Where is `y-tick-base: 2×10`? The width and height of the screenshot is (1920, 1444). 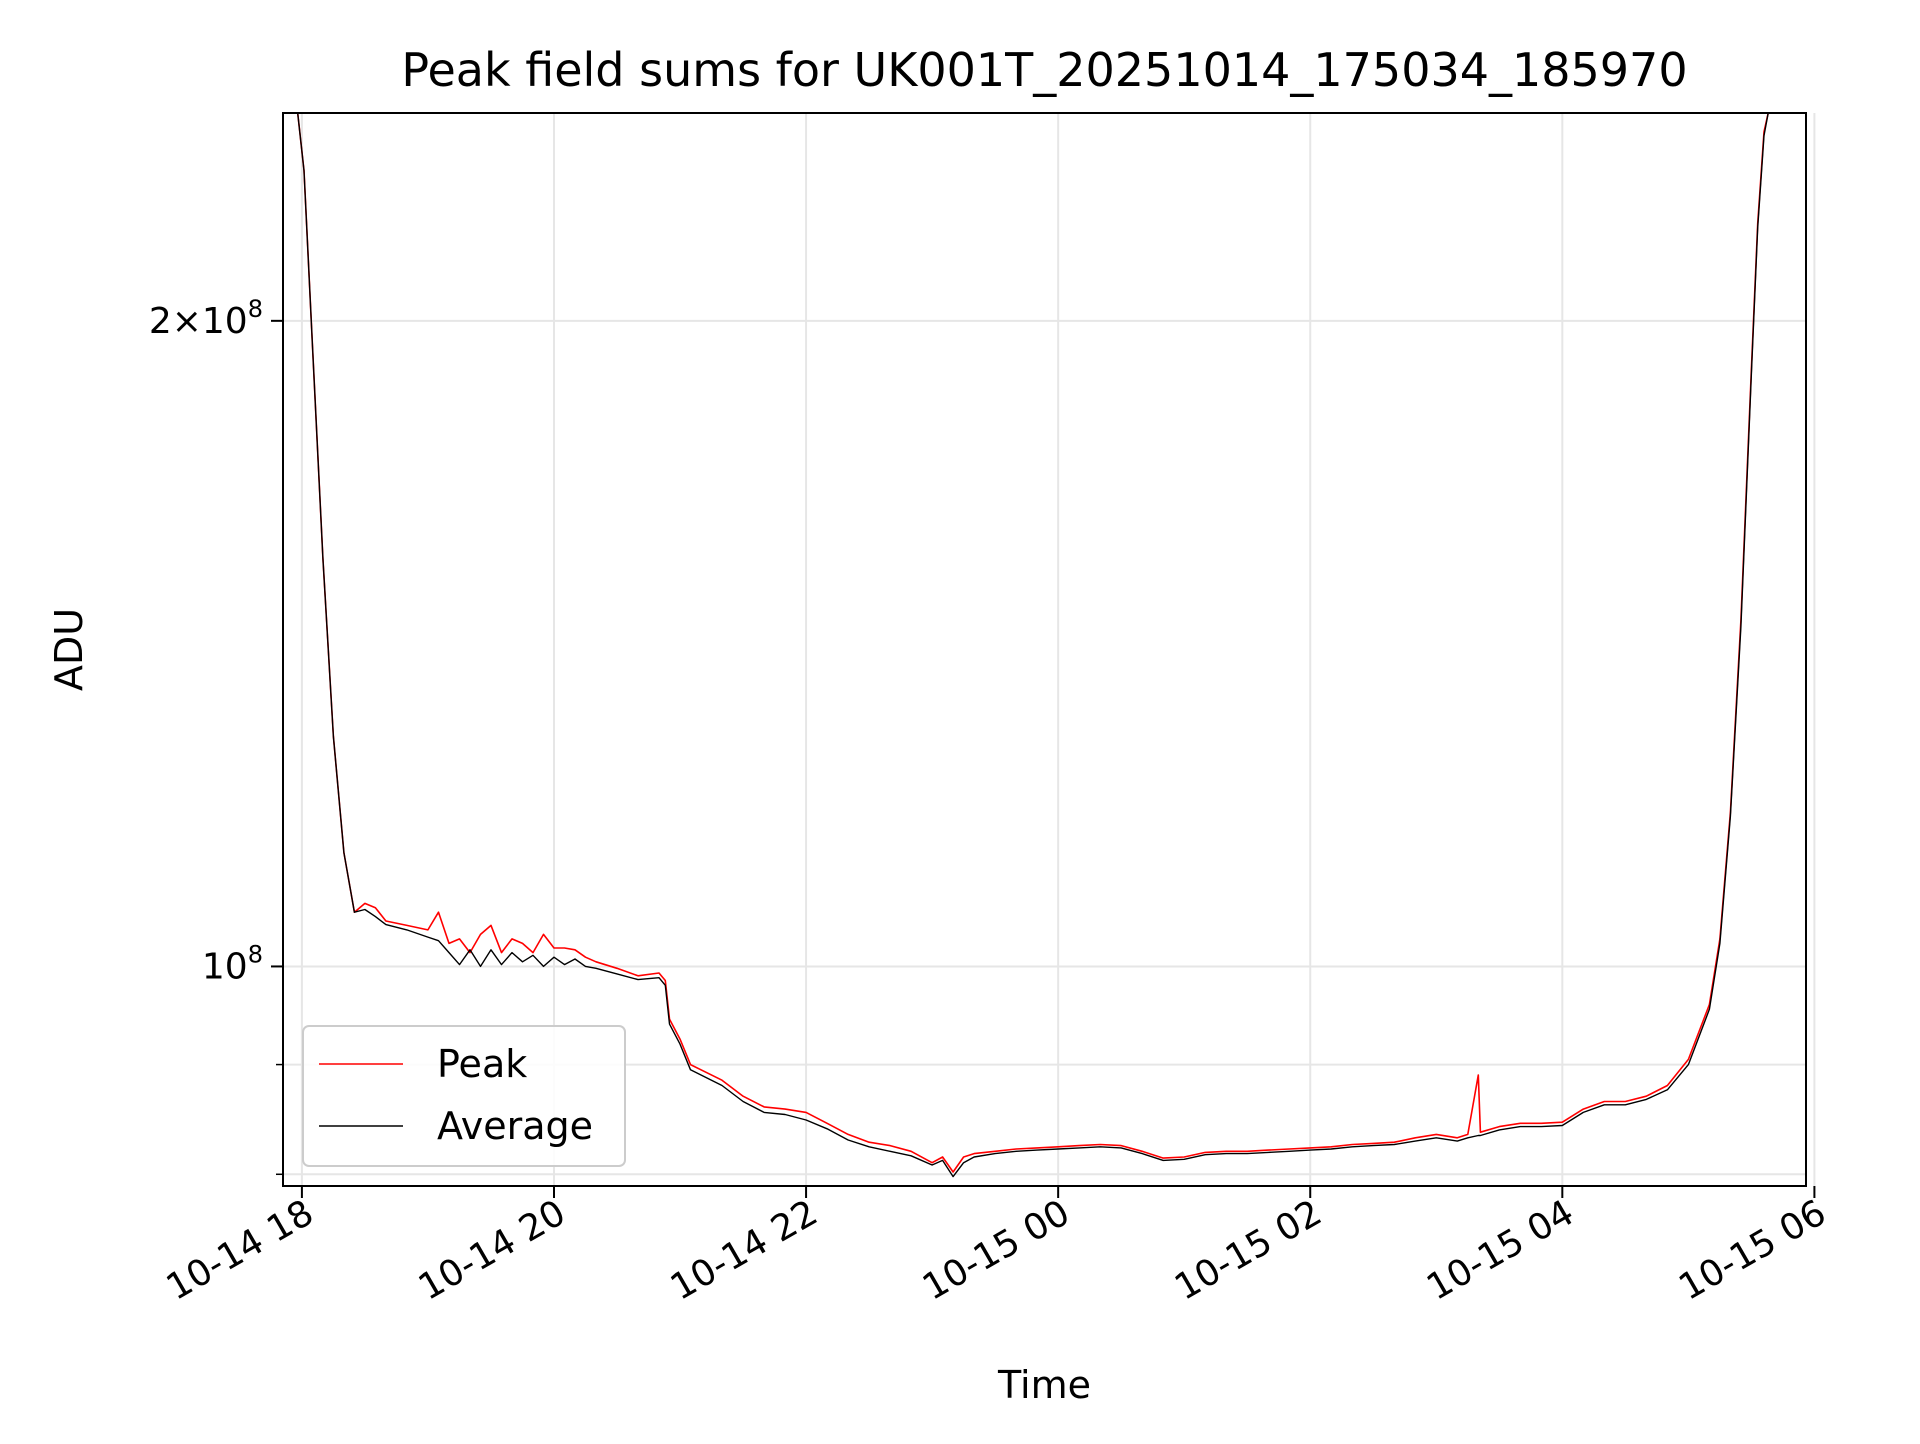 y-tick-base: 2×10 is located at coordinates (198, 321).